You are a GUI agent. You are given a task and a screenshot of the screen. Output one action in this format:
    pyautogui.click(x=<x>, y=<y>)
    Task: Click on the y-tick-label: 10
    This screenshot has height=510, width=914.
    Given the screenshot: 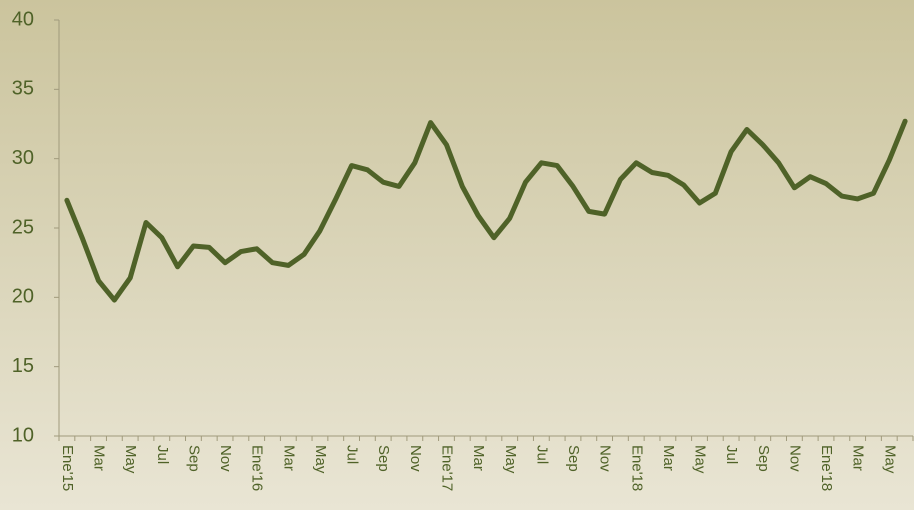 What is the action you would take?
    pyautogui.click(x=23, y=435)
    